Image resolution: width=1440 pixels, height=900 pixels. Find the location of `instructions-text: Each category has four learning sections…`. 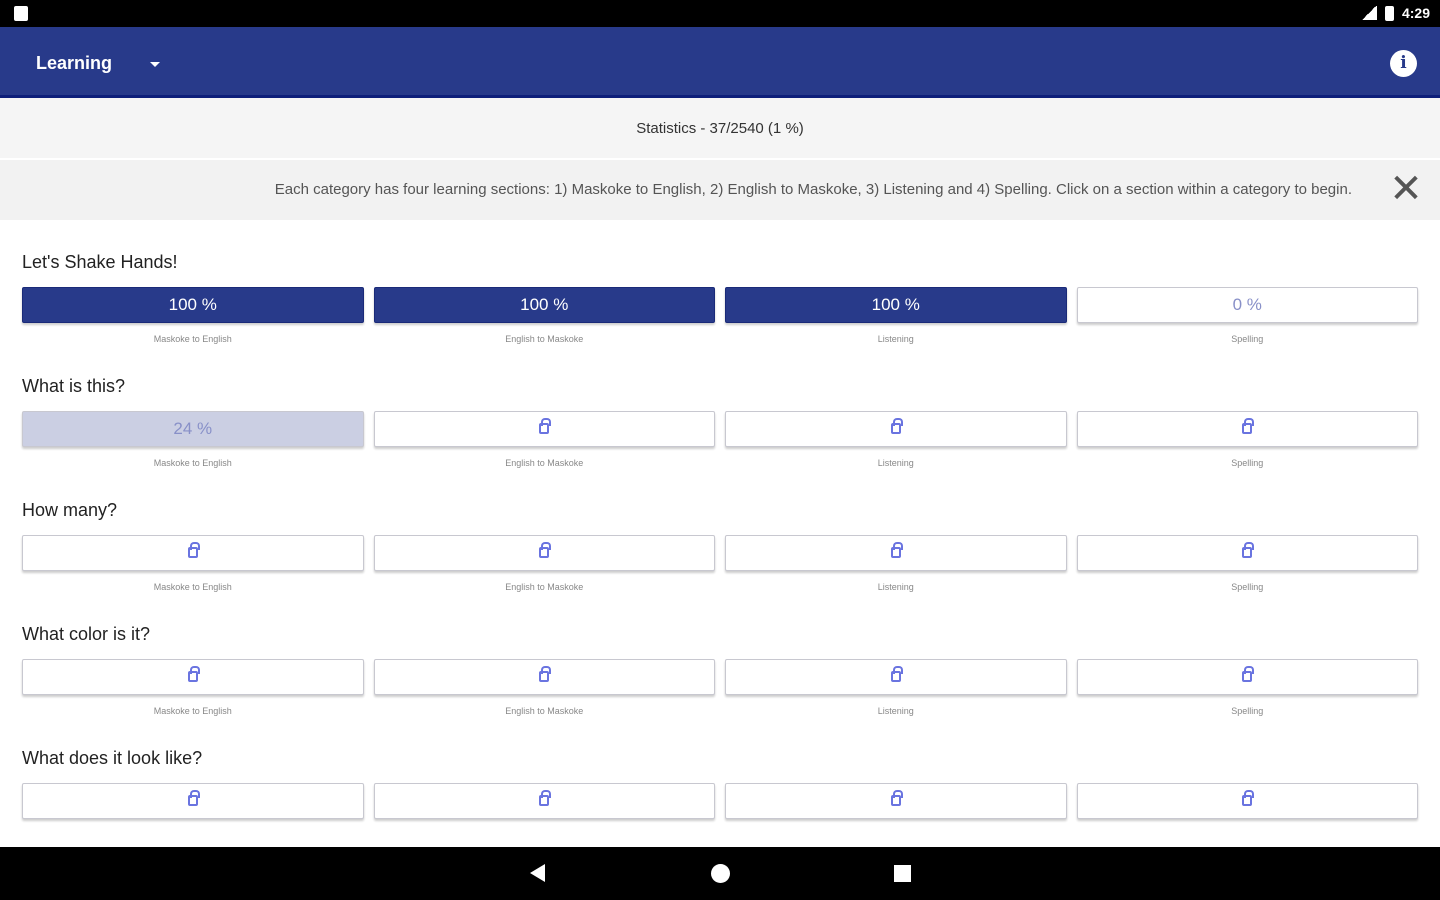

instructions-text: Each category has four learning sections… is located at coordinates (813, 189).